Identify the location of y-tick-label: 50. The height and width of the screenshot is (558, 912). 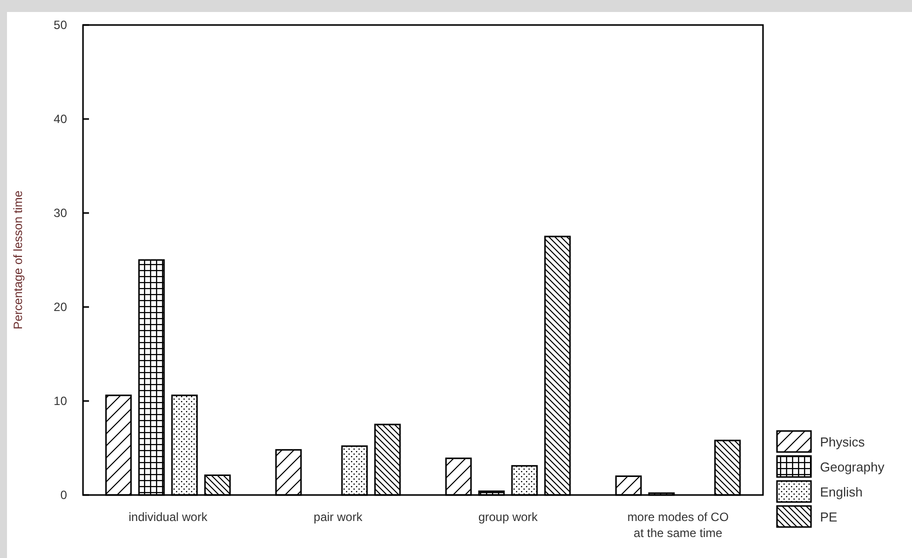
(61, 25).